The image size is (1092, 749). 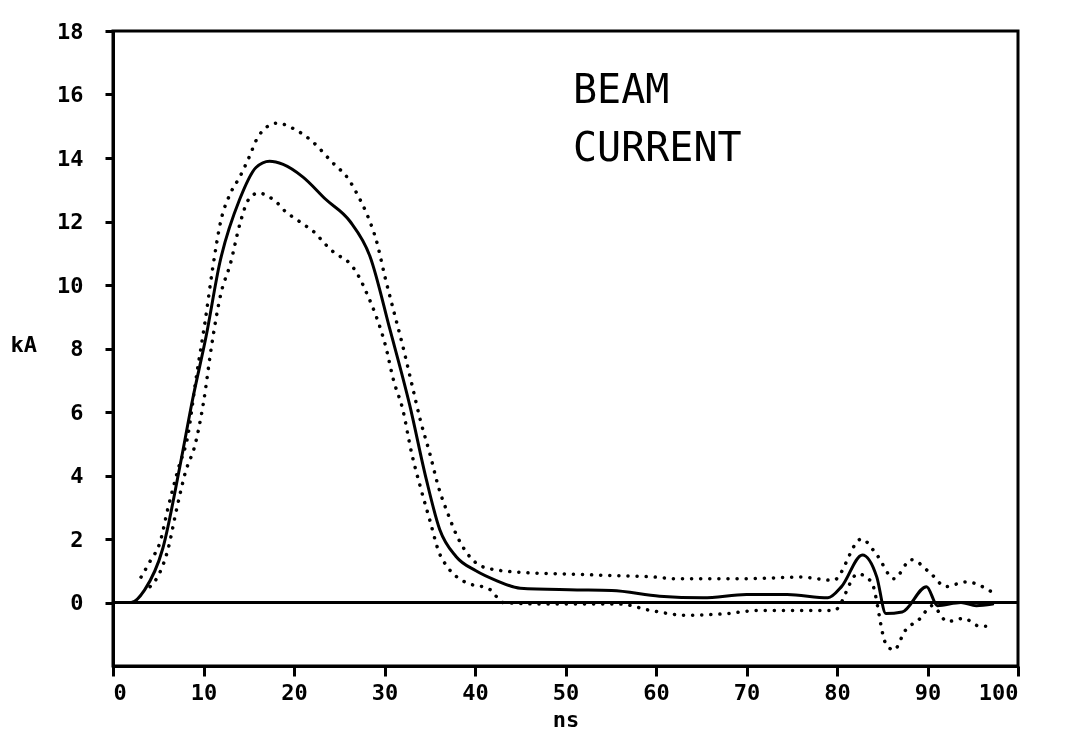 I want to click on y-tick-label: 0, so click(x=77, y=602).